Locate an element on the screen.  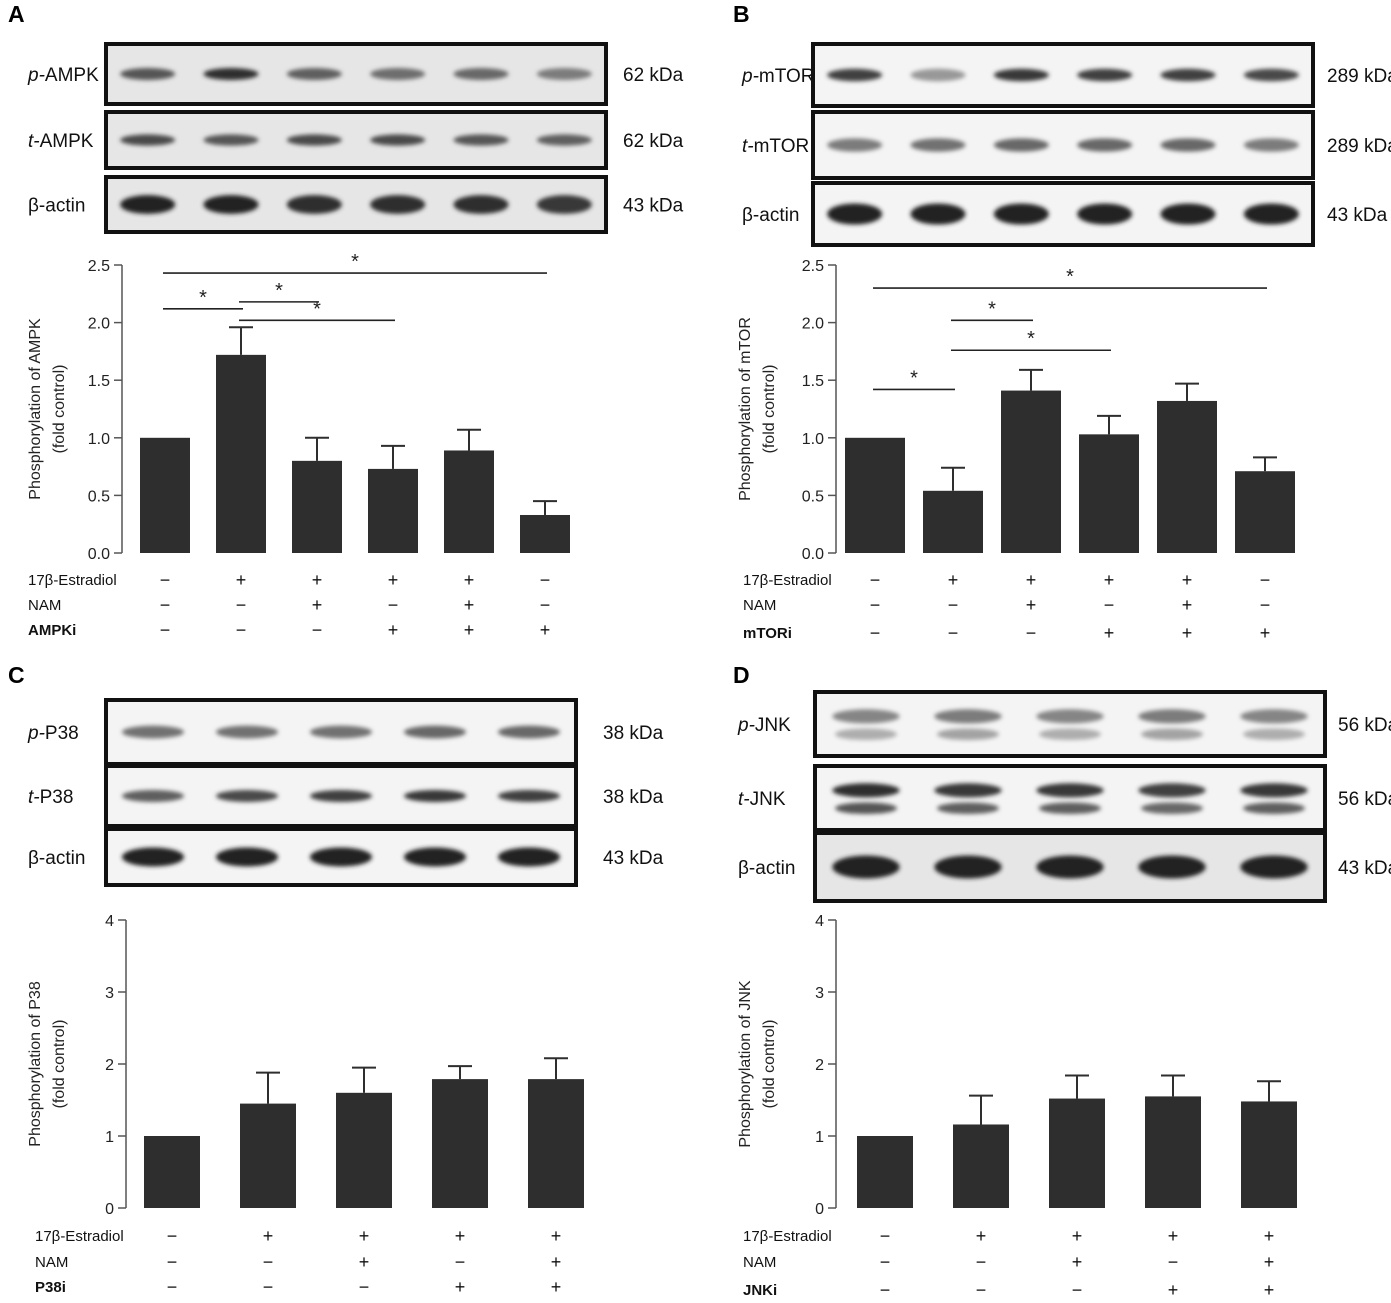
panel-label: B is located at coordinates (741, 14).